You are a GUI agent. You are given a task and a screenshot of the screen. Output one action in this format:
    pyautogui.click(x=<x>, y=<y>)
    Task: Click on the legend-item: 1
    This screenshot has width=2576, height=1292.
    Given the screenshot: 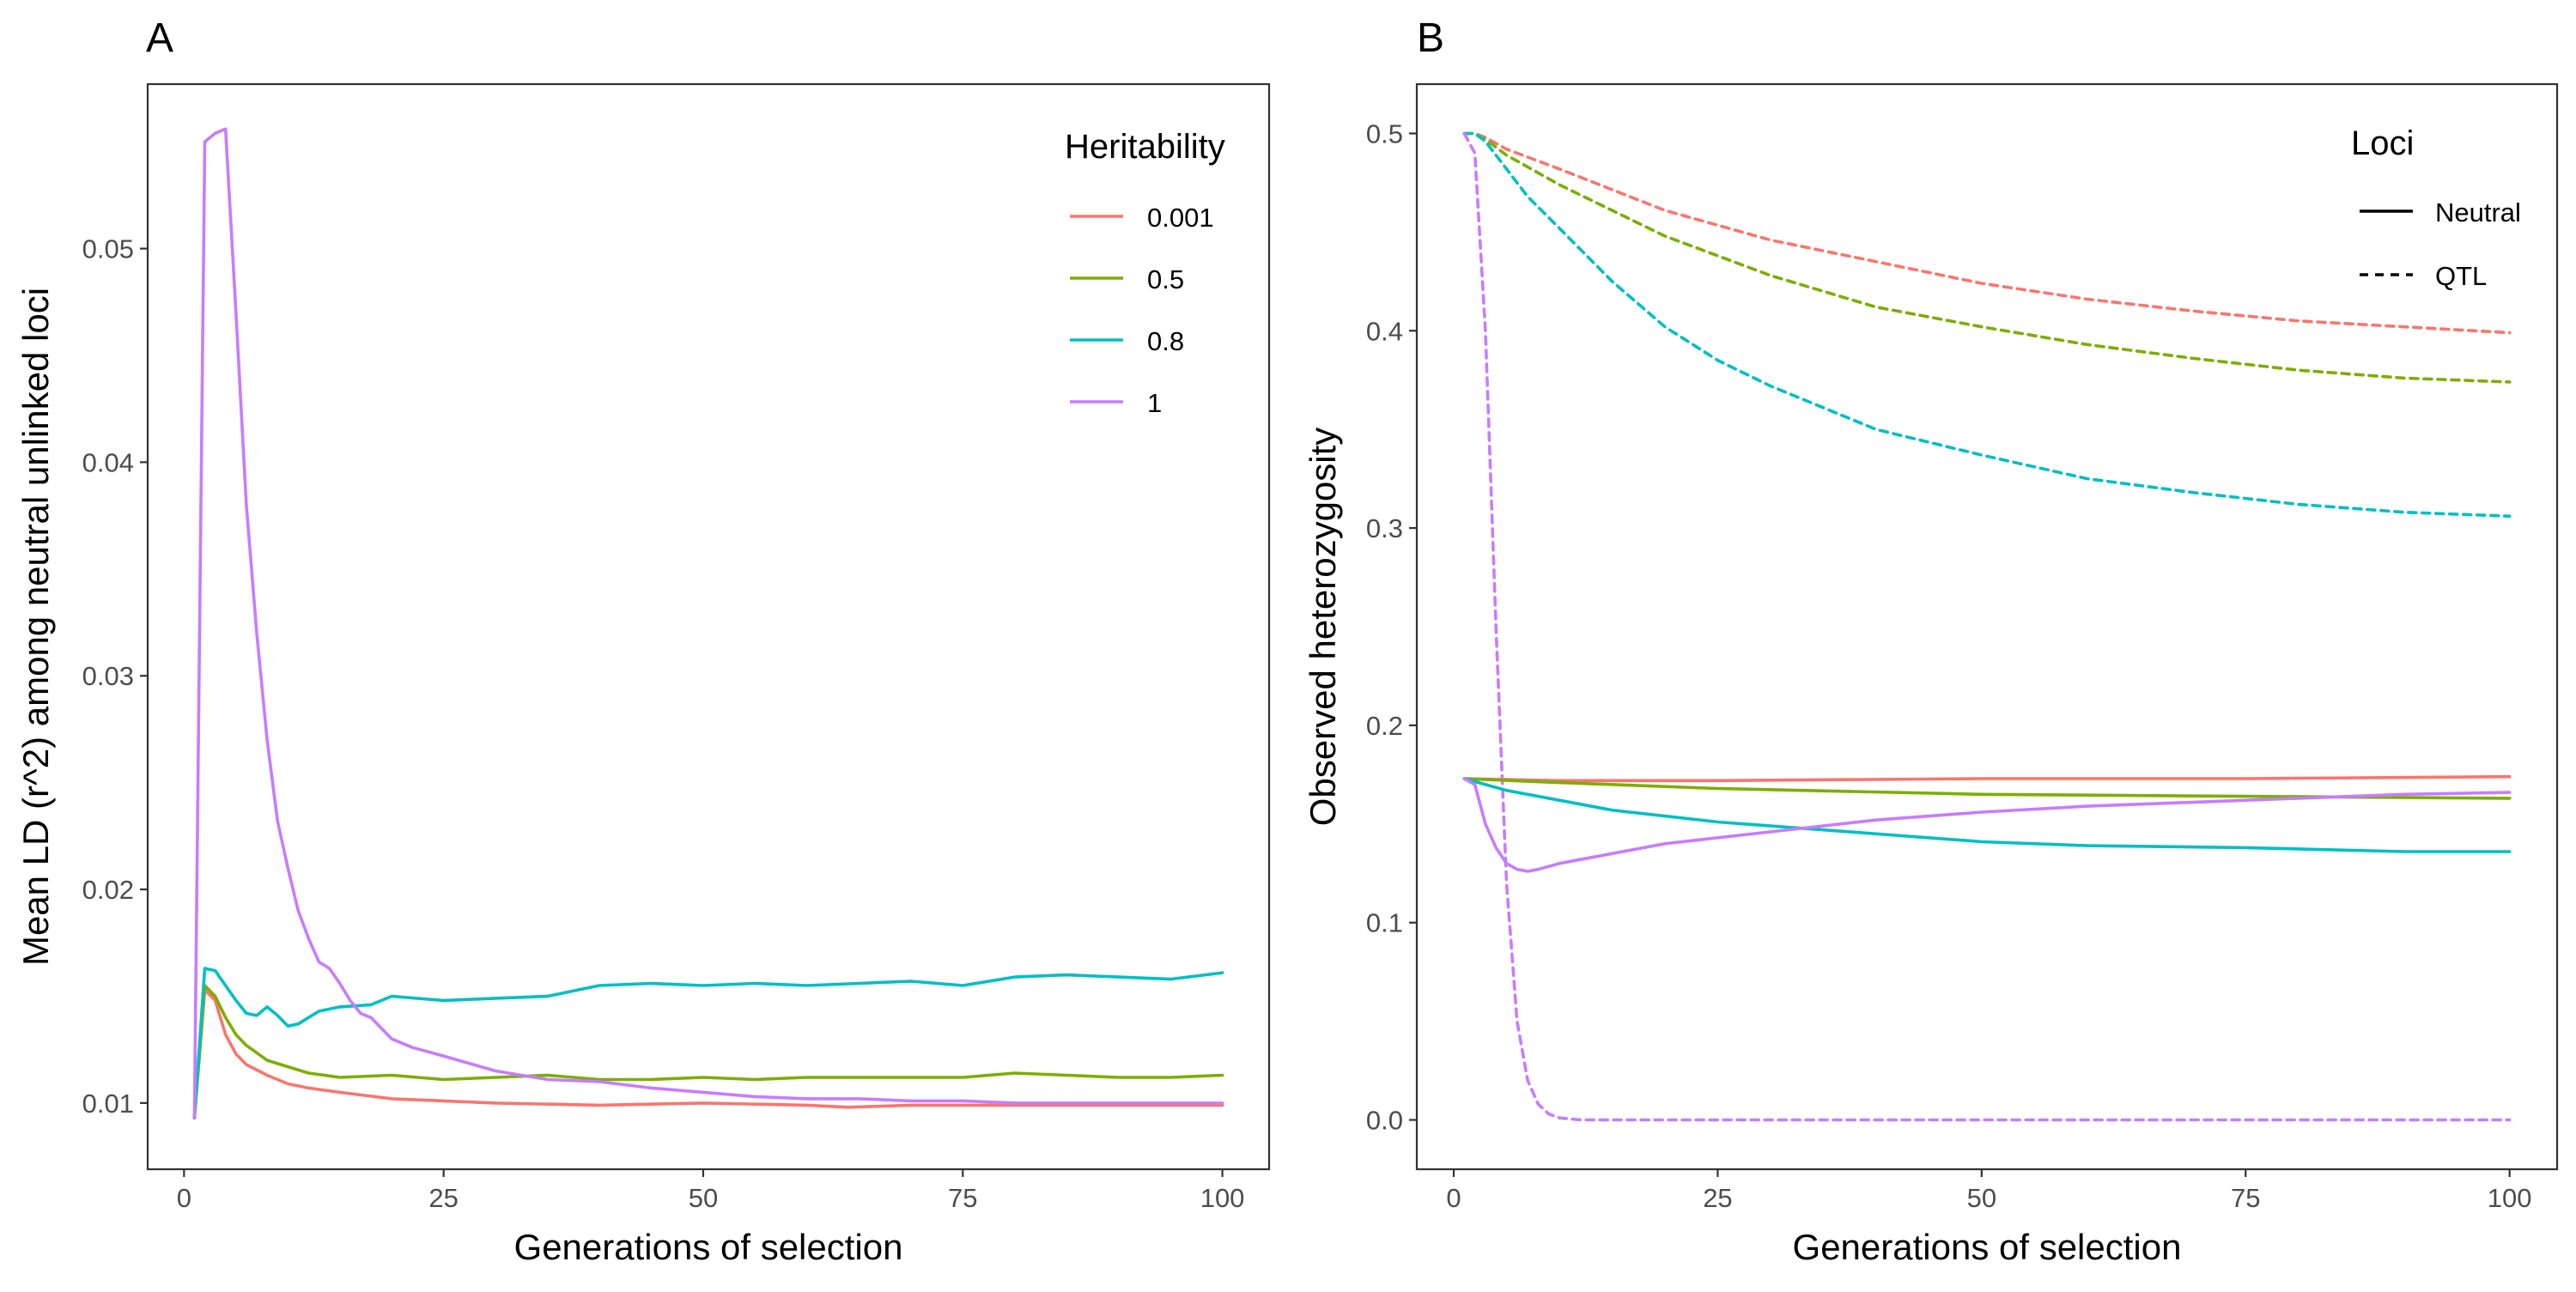 What is the action you would take?
    pyautogui.click(x=1116, y=403)
    